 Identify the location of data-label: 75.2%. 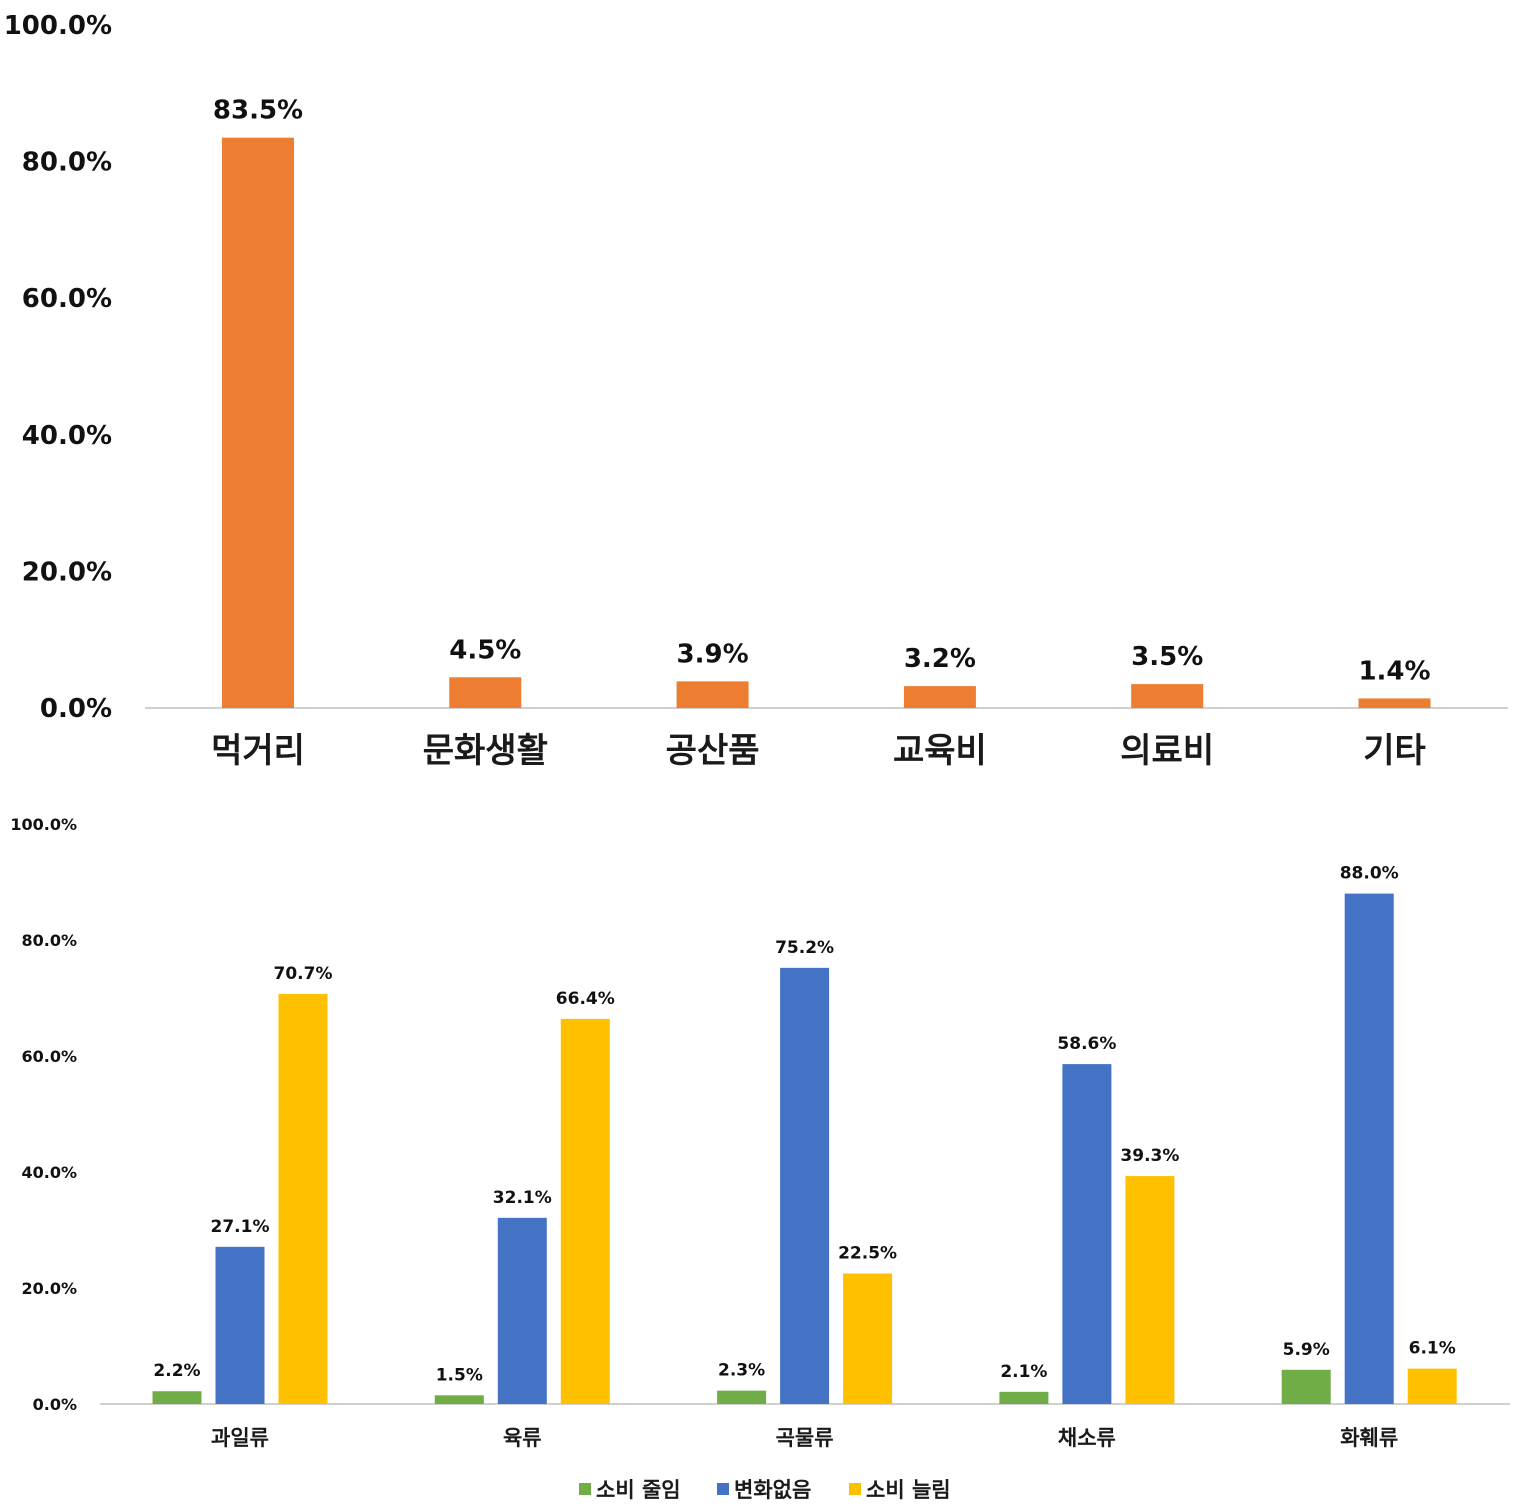
(804, 948).